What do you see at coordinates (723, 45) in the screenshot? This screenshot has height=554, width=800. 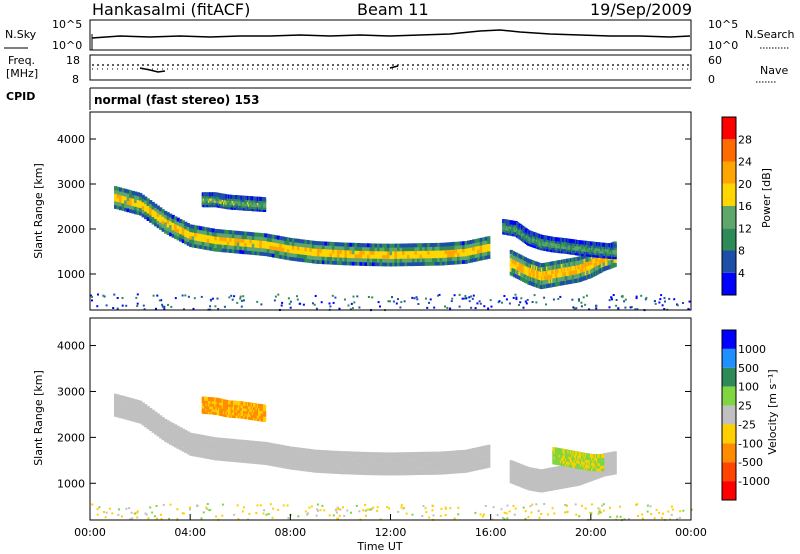 I see `sky-right-tick-bottom: 10^0` at bounding box center [723, 45].